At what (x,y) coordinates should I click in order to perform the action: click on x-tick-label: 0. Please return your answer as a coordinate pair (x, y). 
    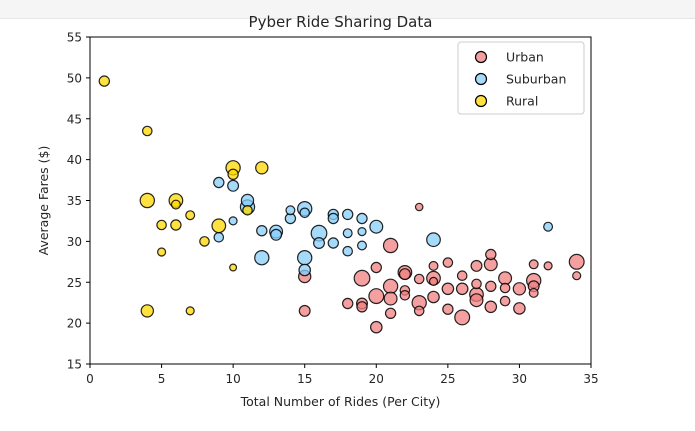
    Looking at the image, I should click on (90, 379).